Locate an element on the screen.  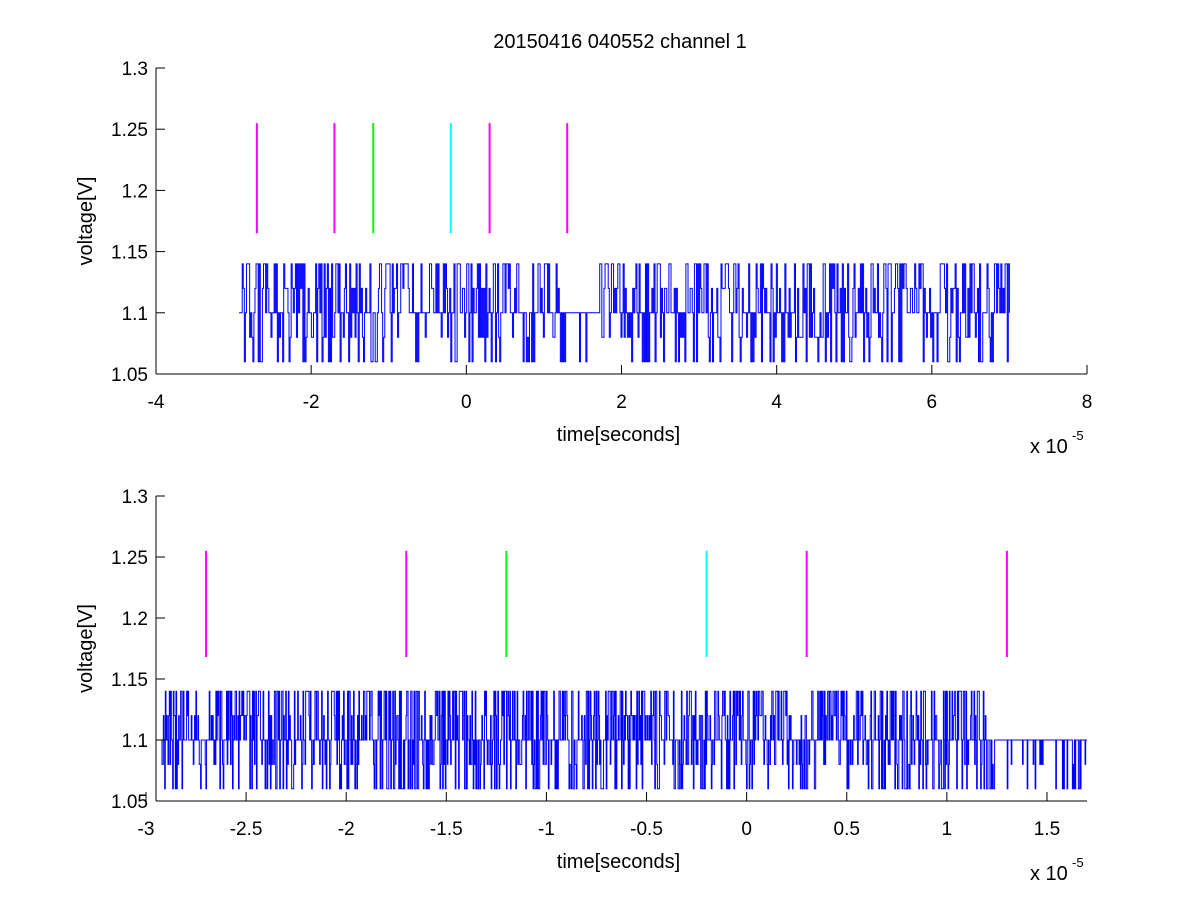
x-tick-label: 0.5 is located at coordinates (847, 829).